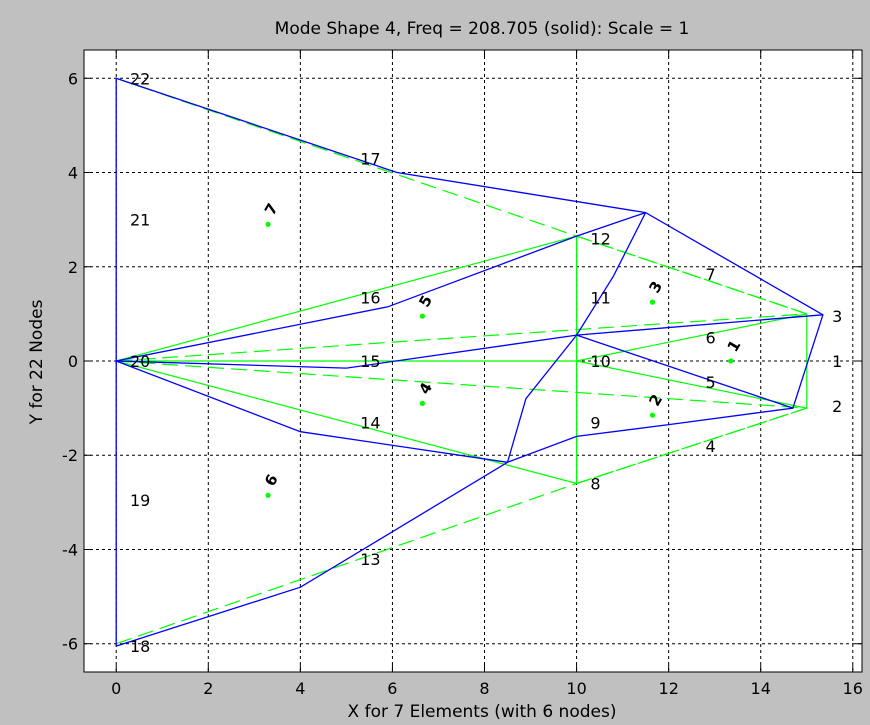 Image resolution: width=870 pixels, height=725 pixels. What do you see at coordinates (140, 646) in the screenshot?
I see `node-label: 18` at bounding box center [140, 646].